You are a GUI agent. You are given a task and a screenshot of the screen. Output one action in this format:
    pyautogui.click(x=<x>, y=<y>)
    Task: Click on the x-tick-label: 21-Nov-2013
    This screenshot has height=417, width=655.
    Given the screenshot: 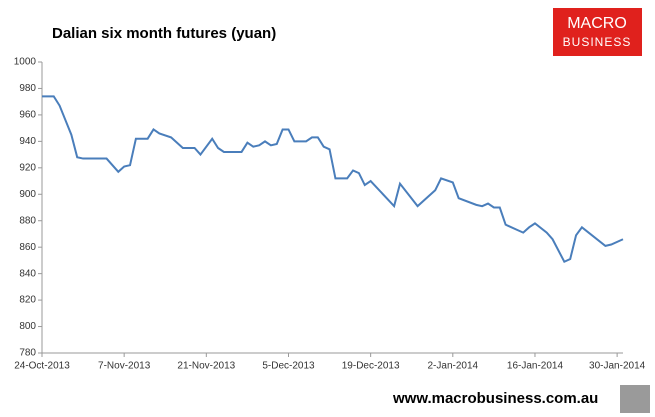 What is the action you would take?
    pyautogui.click(x=206, y=366)
    